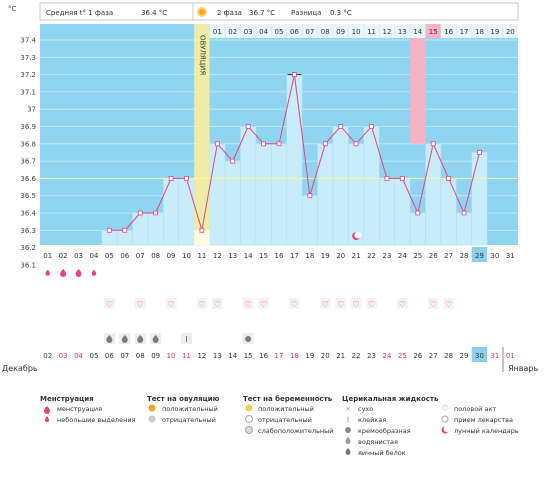 The image size is (550, 478). I want to click on y-tick-label: 37.2, so click(28, 75).